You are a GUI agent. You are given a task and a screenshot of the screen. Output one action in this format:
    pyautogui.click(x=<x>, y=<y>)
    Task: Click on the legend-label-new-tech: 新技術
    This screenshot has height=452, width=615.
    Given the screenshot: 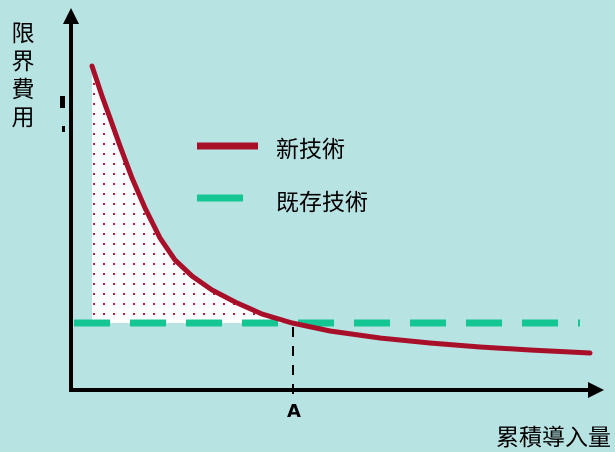 What is the action you would take?
    pyautogui.click(x=310, y=150)
    